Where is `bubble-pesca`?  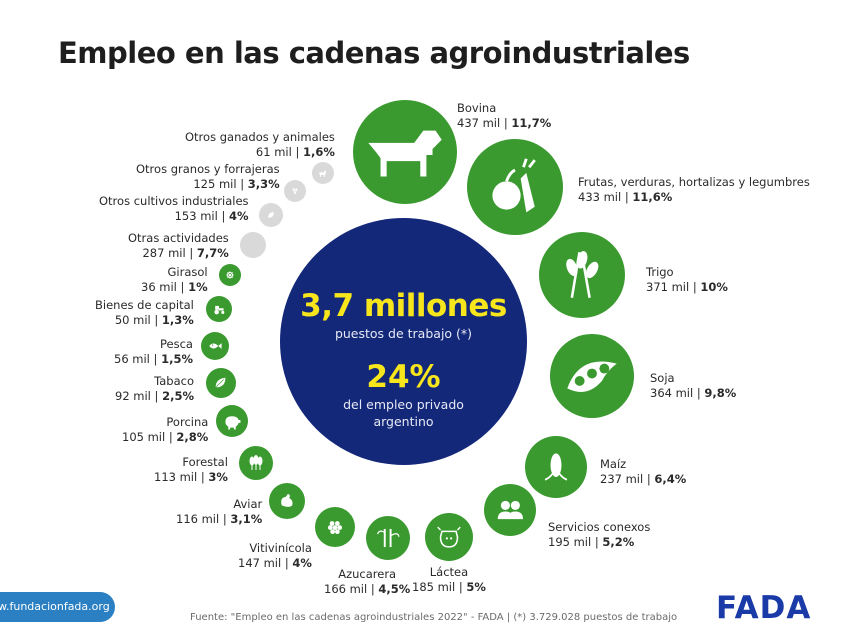 bubble-pesca is located at coordinates (215, 346).